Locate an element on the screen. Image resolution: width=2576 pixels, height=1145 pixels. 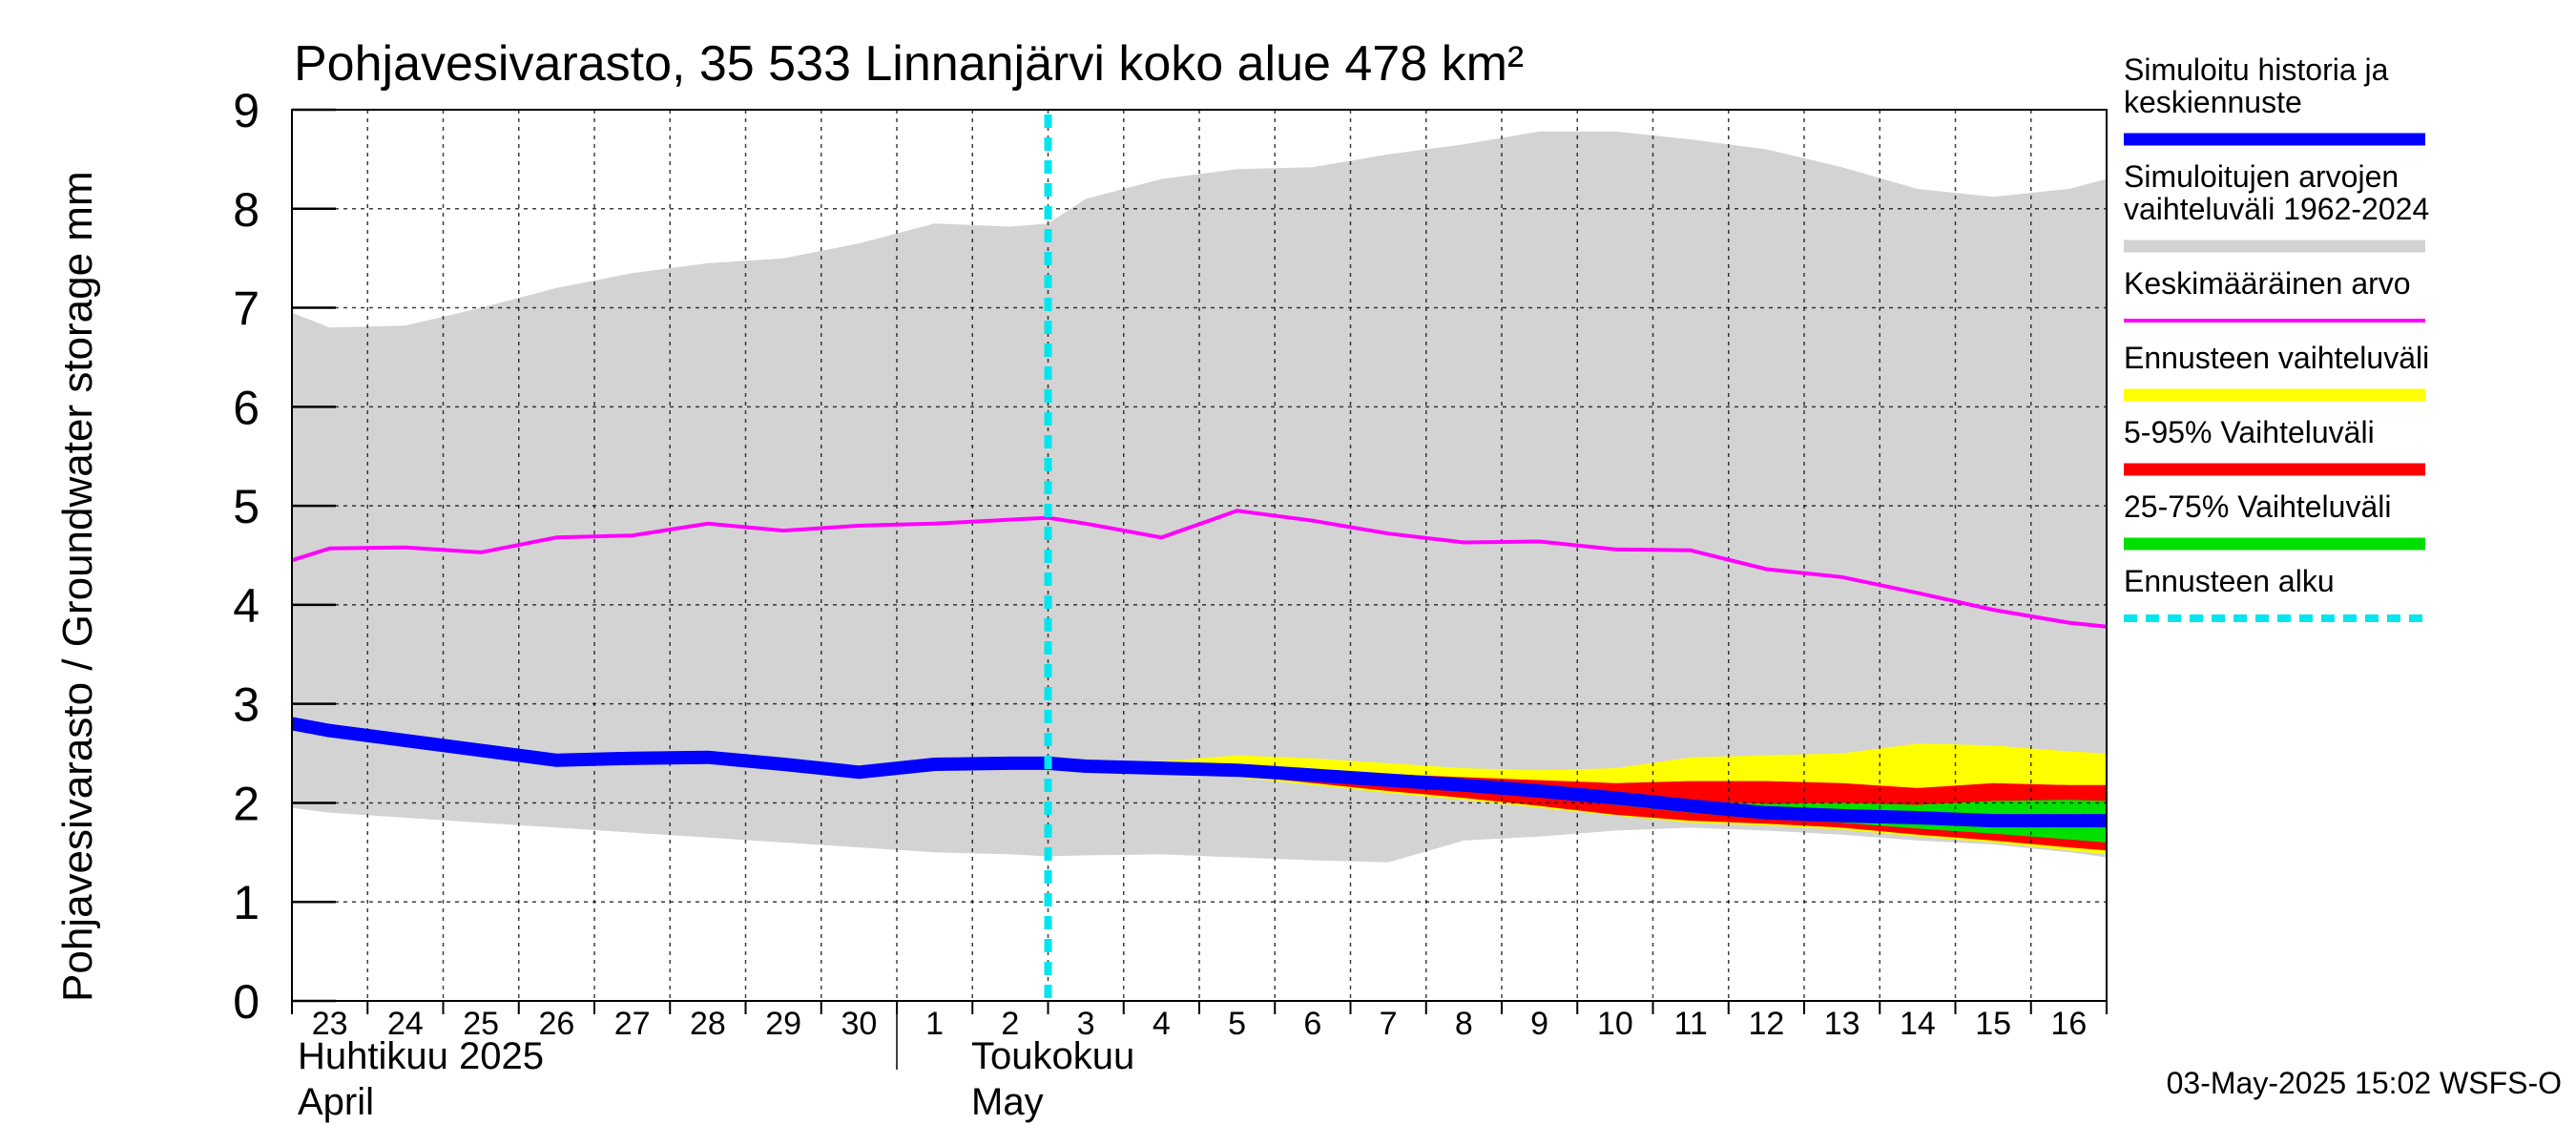
x-tick-label: 7 is located at coordinates (1389, 1024).